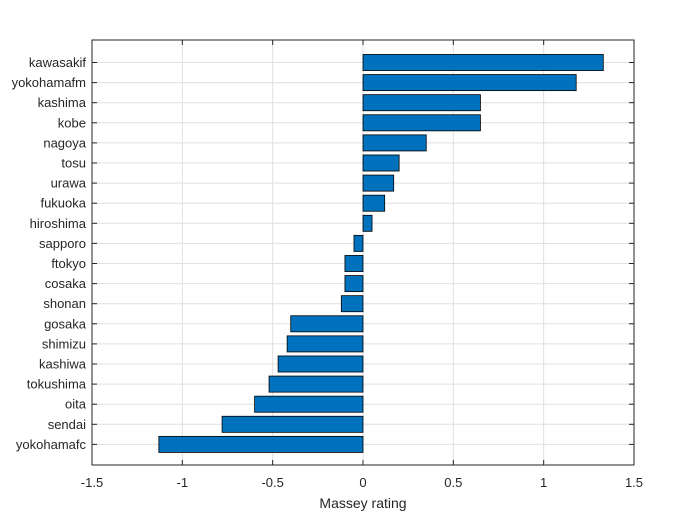 The height and width of the screenshot is (525, 700). What do you see at coordinates (453, 482) in the screenshot?
I see `x-tick-label: 0.5` at bounding box center [453, 482].